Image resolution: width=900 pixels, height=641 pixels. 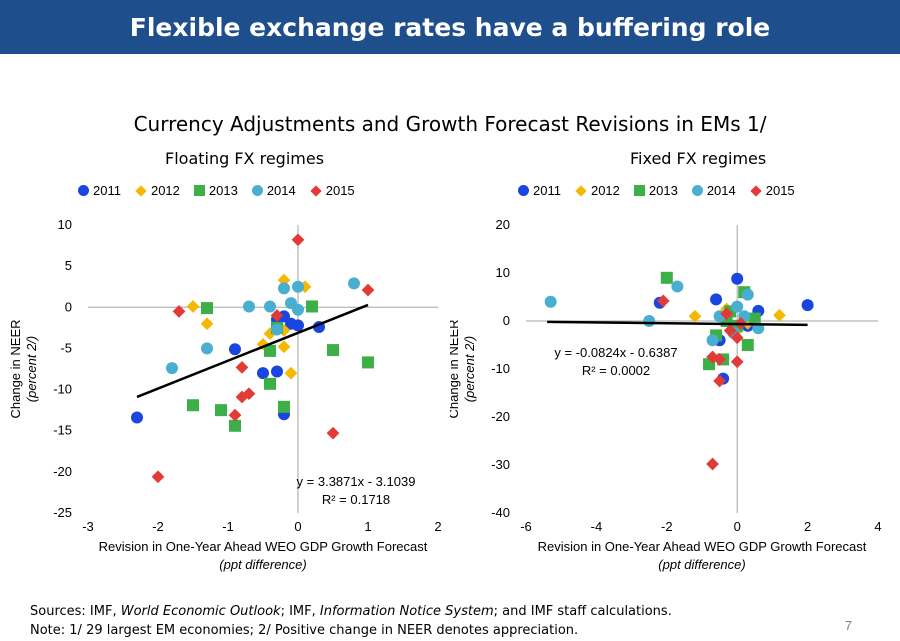 What do you see at coordinates (616, 370) in the screenshot?
I see `r-squared-label: R² = 0.0002` at bounding box center [616, 370].